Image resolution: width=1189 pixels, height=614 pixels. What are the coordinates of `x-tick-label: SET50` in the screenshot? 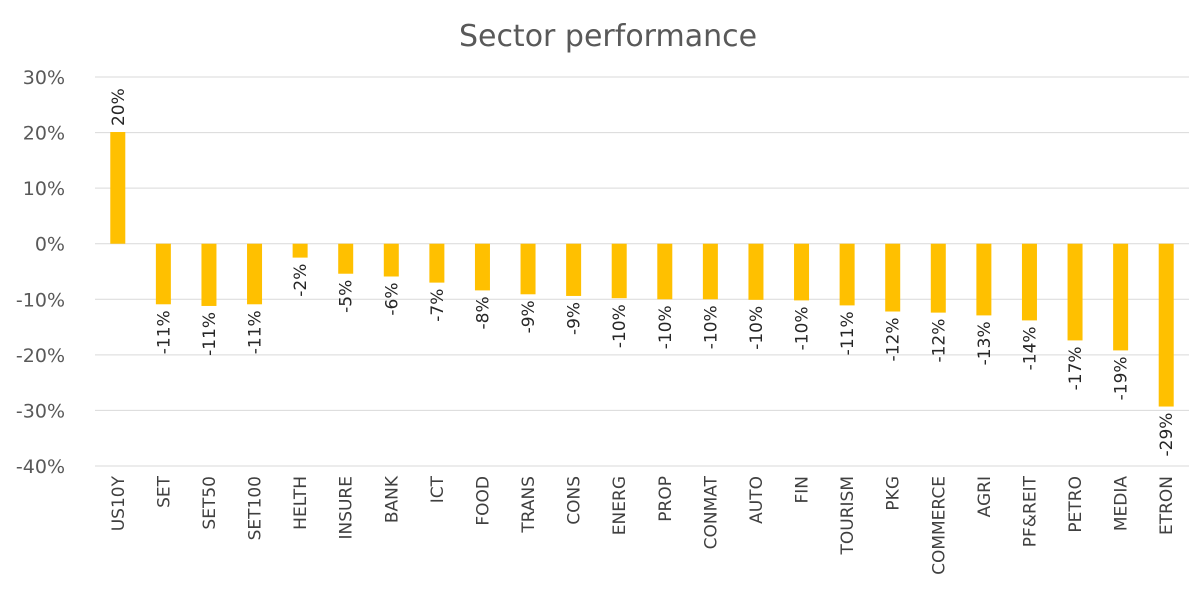 It's located at (210, 503).